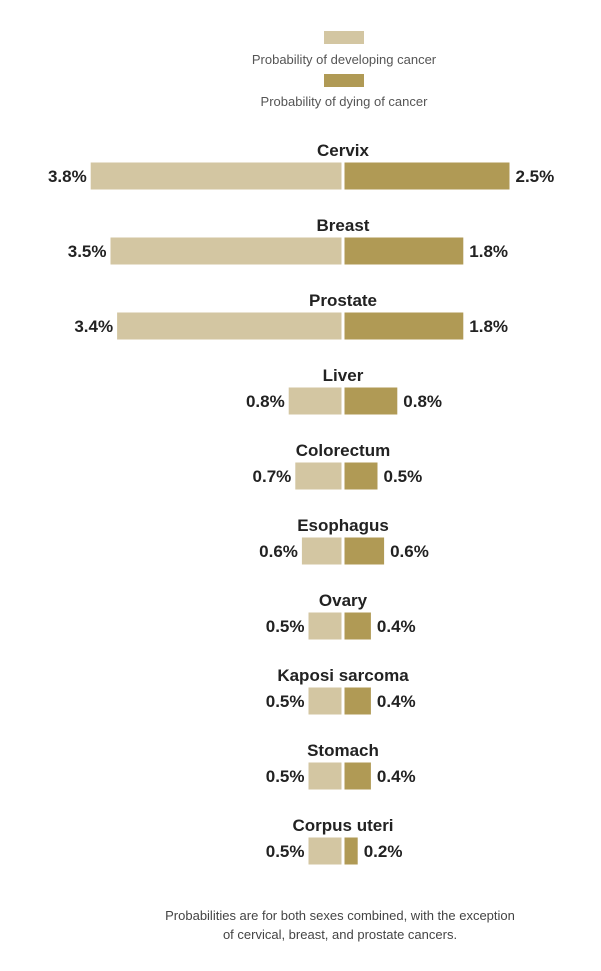 The image size is (601, 971). I want to click on value-label-developing: 3.4%, so click(93, 326).